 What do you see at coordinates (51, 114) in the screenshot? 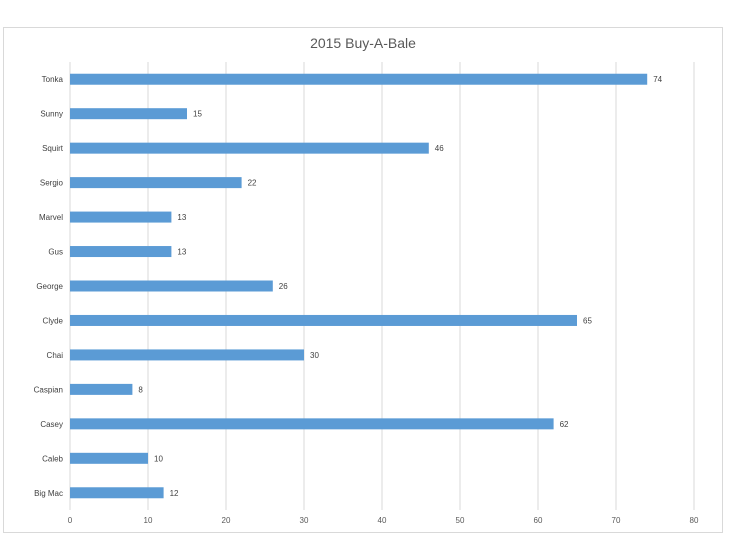
I see `category-label-sunny: Sunny` at bounding box center [51, 114].